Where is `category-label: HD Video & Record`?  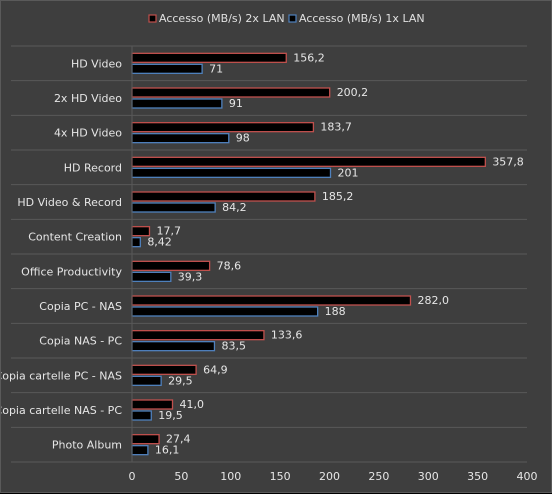
category-label: HD Video & Record is located at coordinates (69, 202).